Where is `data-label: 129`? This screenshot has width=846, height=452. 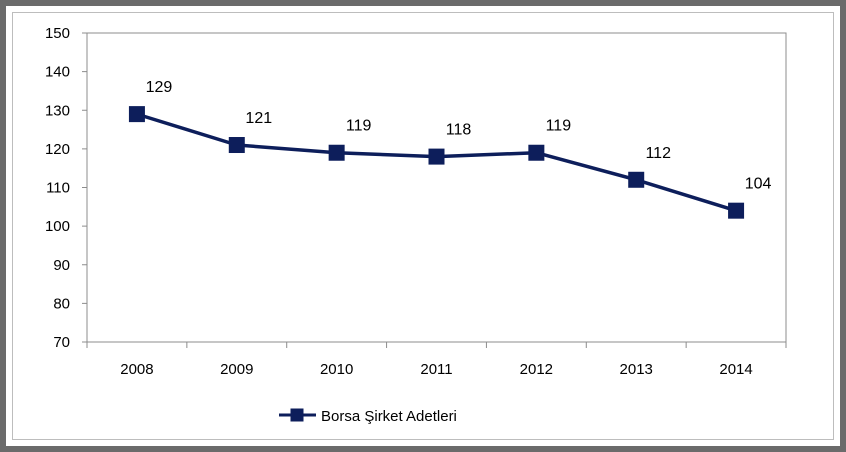 data-label: 129 is located at coordinates (159, 87).